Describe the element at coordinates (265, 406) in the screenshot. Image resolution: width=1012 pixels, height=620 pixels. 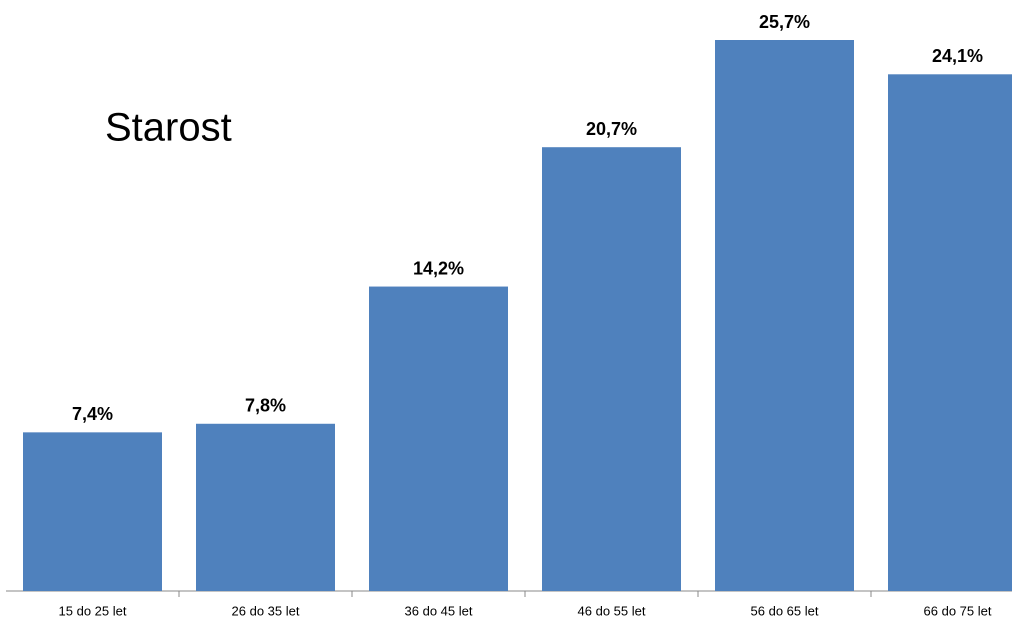
I see `value-label: 7,8%` at that location.